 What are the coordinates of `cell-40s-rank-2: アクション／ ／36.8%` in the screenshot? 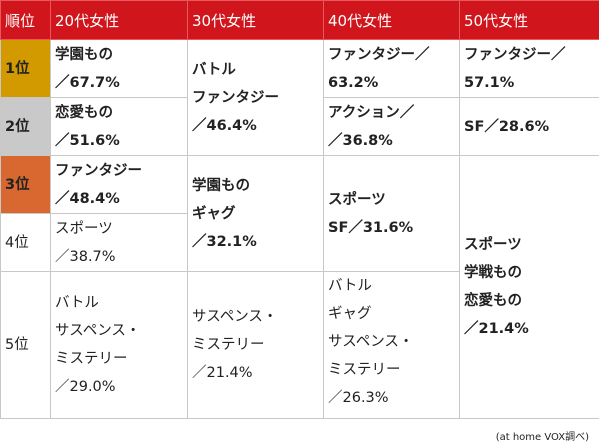 It's located at (391, 126).